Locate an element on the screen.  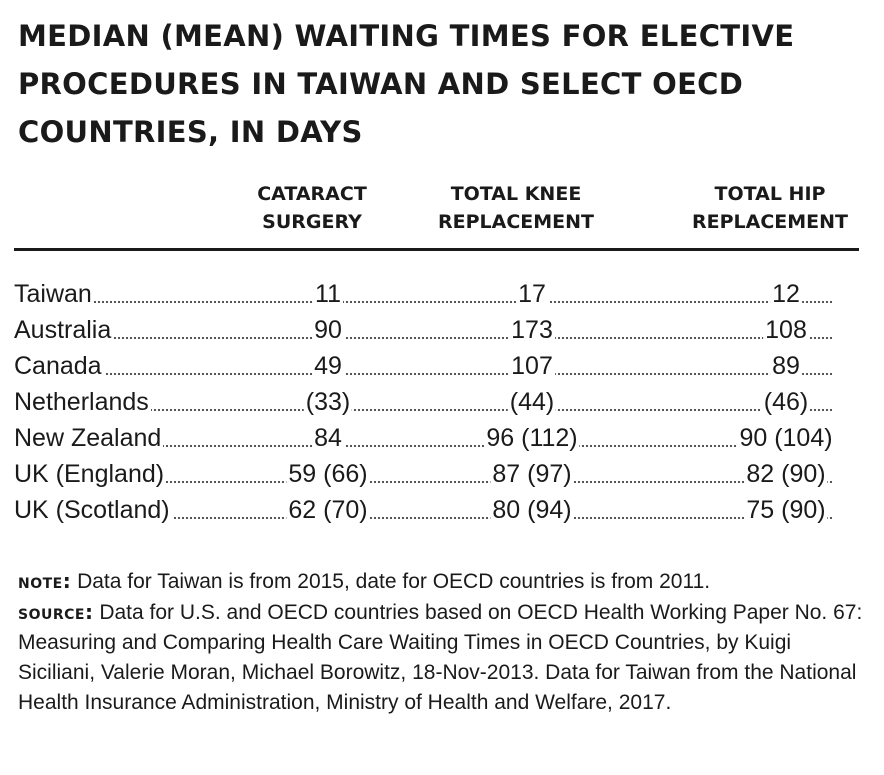
table-row: Canada 49 107 89 is located at coordinates (424, 366).